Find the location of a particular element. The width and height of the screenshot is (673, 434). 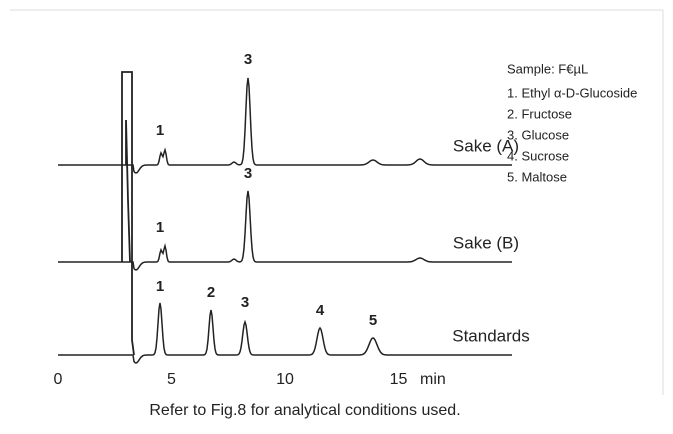

trace-name: Standards is located at coordinates (491, 335).